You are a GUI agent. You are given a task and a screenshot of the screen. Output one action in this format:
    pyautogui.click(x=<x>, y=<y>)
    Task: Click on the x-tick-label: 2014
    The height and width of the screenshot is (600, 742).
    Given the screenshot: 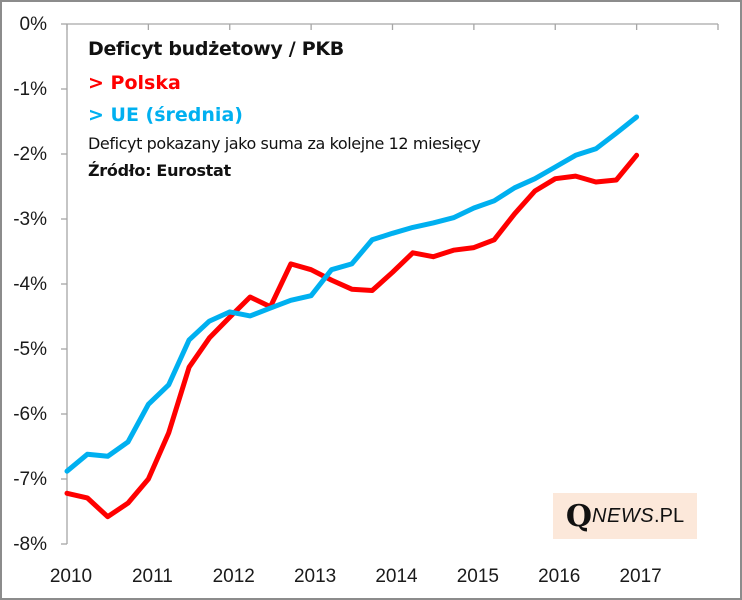 What is the action you would take?
    pyautogui.click(x=396, y=576)
    